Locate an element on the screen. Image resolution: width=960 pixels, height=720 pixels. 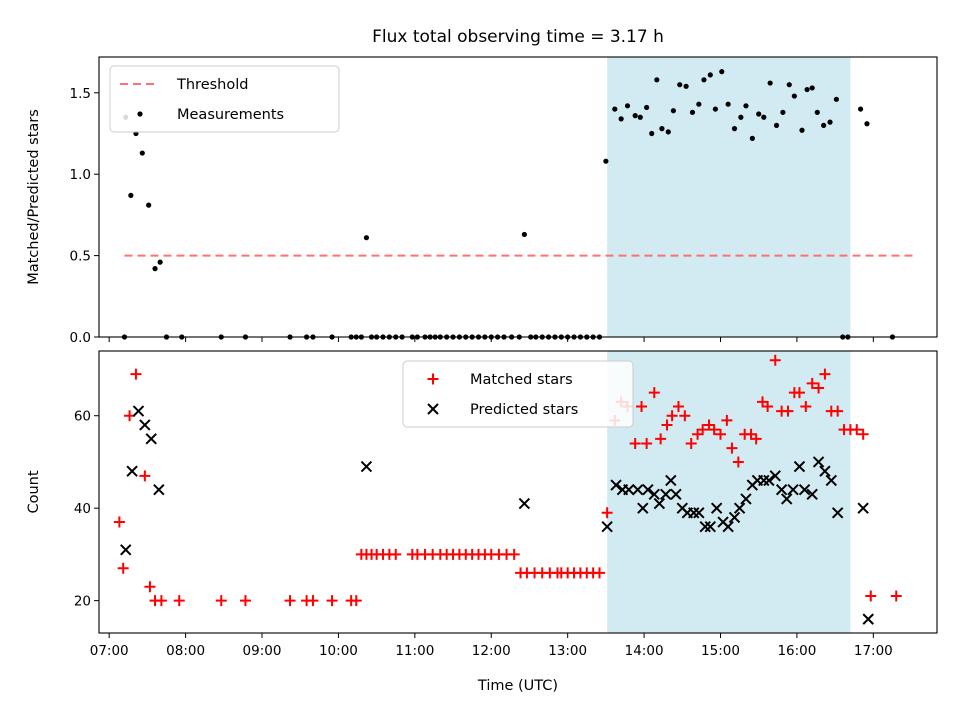
chart1-legend-box is located at coordinates (518, 394).